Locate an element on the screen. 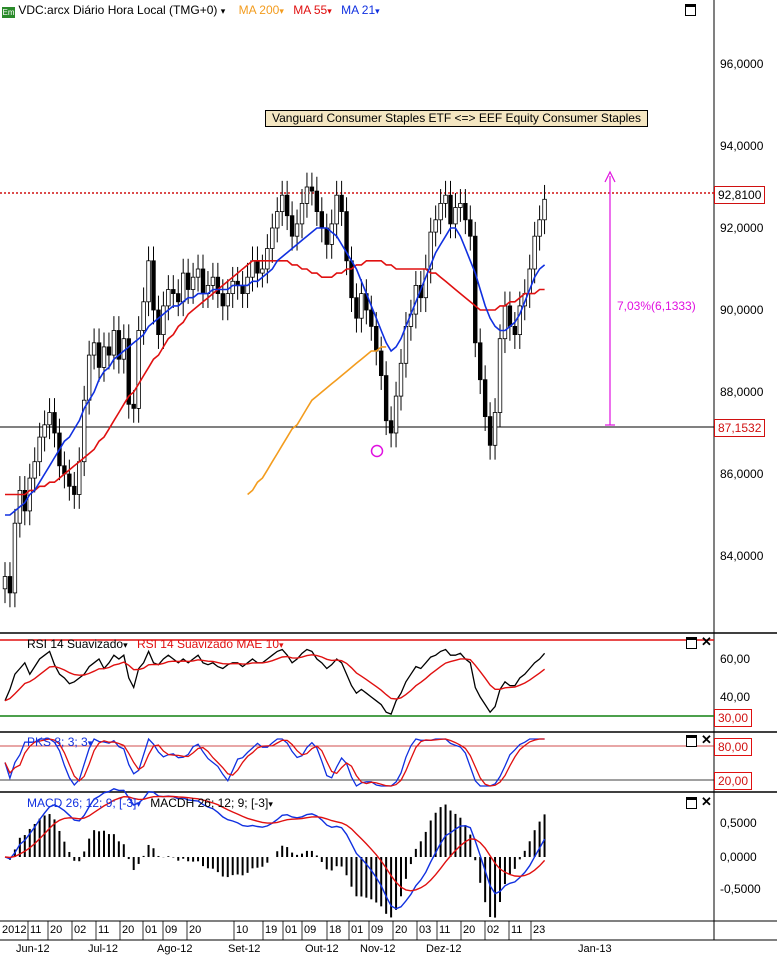  macd-tick: 0,5000 is located at coordinates (738, 823).